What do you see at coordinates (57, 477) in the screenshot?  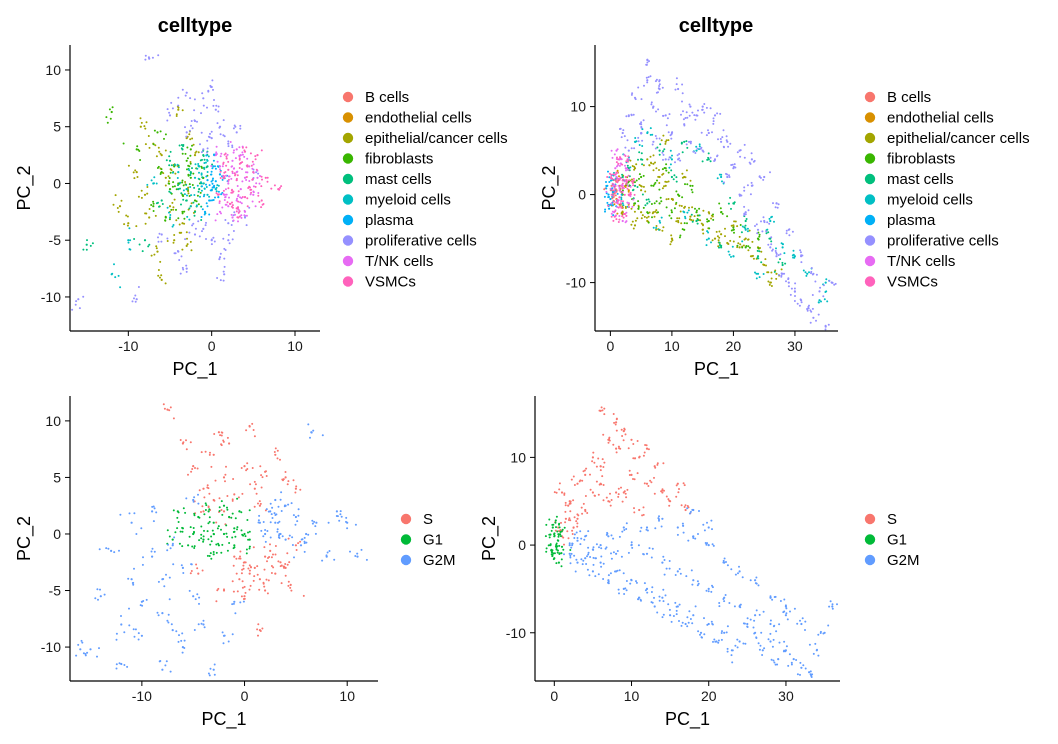 I see `y-tick-label: 5` at bounding box center [57, 477].